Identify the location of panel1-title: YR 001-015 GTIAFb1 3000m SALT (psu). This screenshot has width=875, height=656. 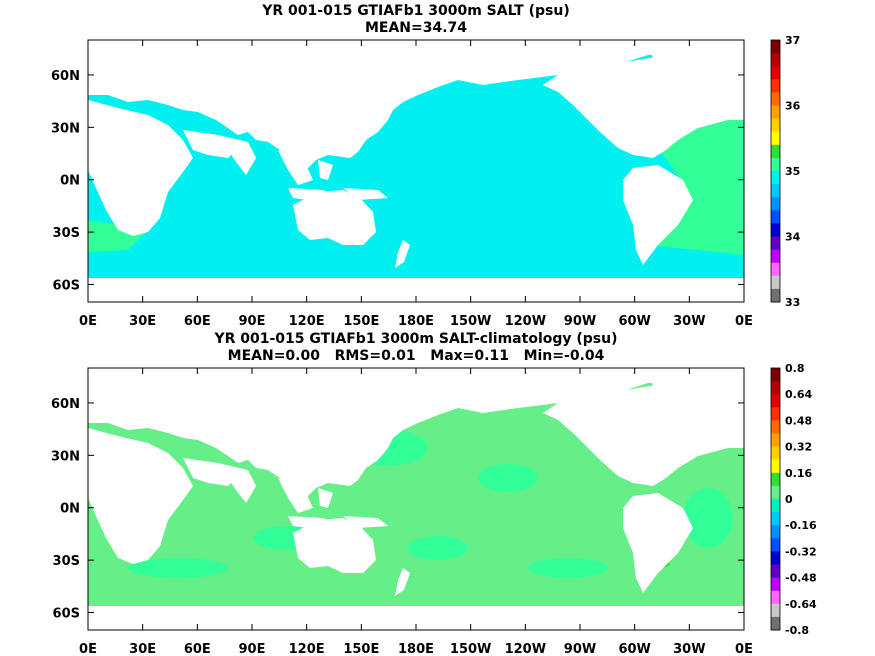
(416, 11).